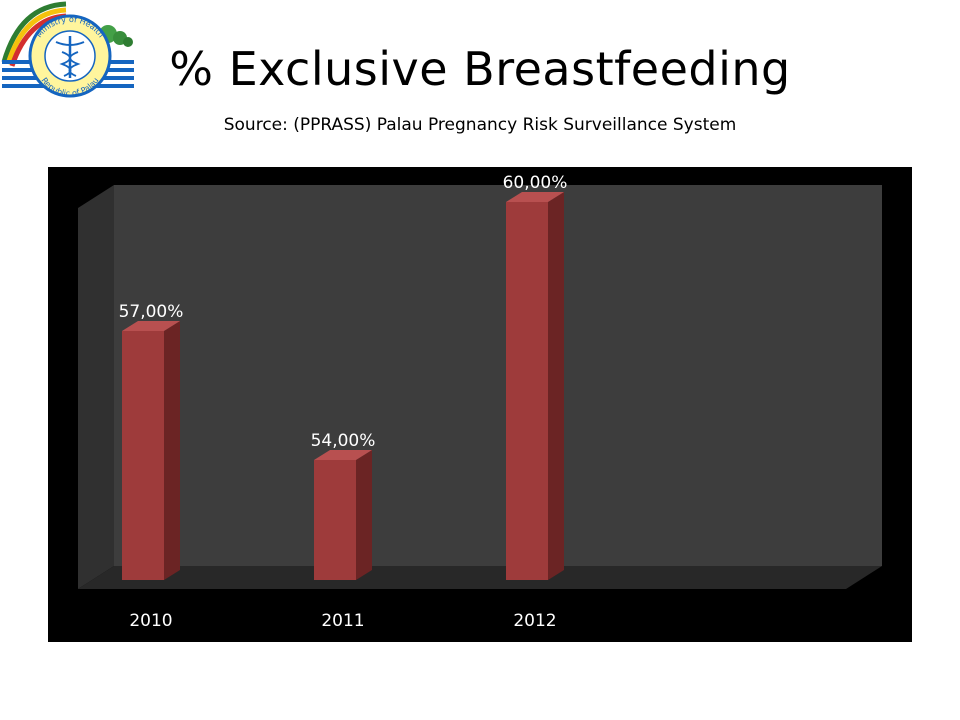 This screenshot has height=720, width=960. What do you see at coordinates (150, 621) in the screenshot?
I see `x-tick-label: 2010` at bounding box center [150, 621].